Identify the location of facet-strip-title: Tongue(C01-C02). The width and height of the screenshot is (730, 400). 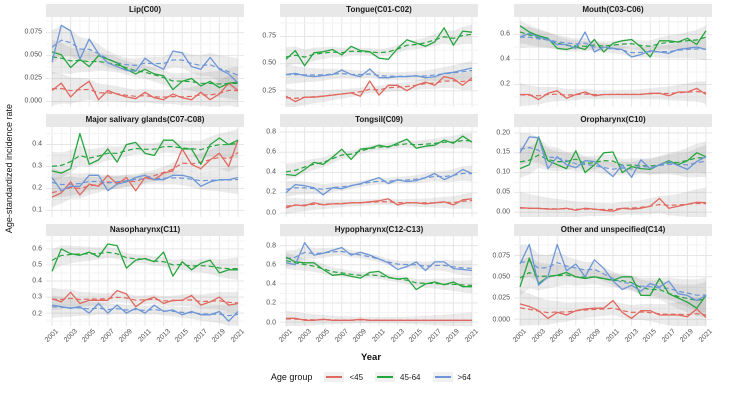
(379, 10).